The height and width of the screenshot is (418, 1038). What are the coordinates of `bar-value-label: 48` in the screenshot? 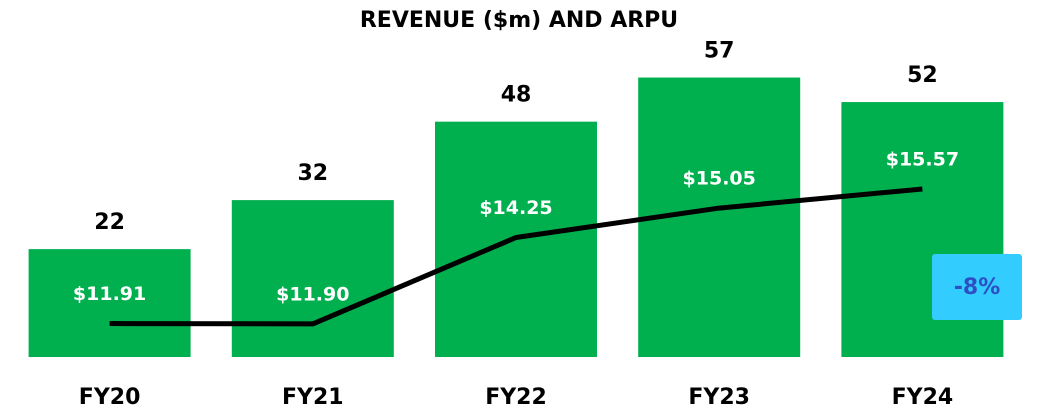 It's located at (516, 95).